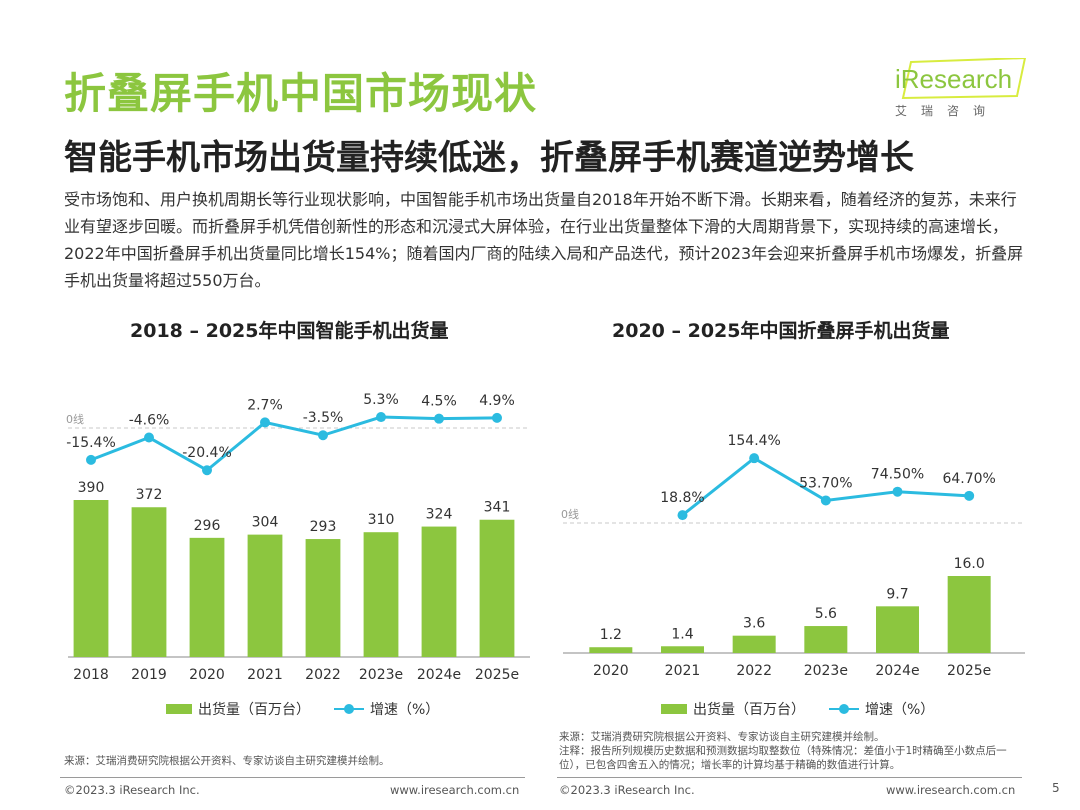 The image size is (1080, 810). I want to click on x-tick-label: 2019, so click(149, 675).